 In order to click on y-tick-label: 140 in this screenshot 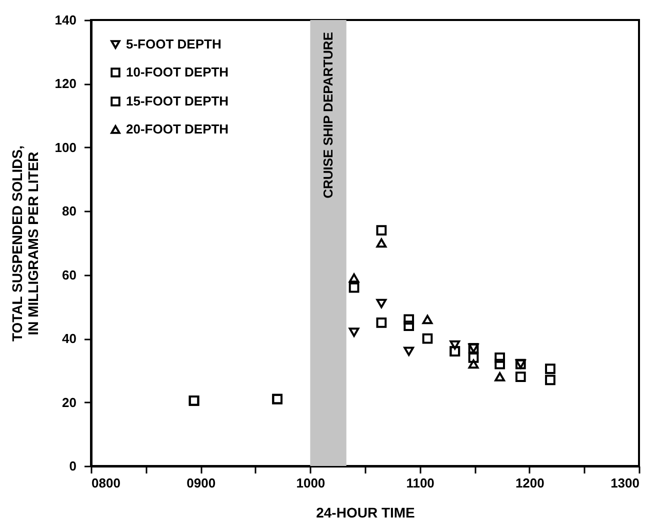, I will do `click(65, 20)`.